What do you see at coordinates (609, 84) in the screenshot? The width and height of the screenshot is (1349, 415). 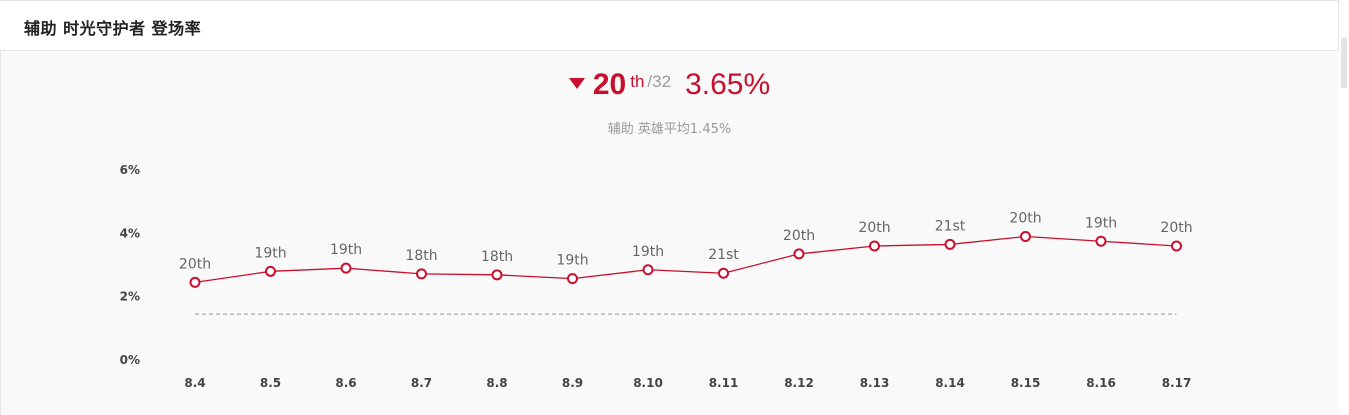 I see `current-rank: 20` at bounding box center [609, 84].